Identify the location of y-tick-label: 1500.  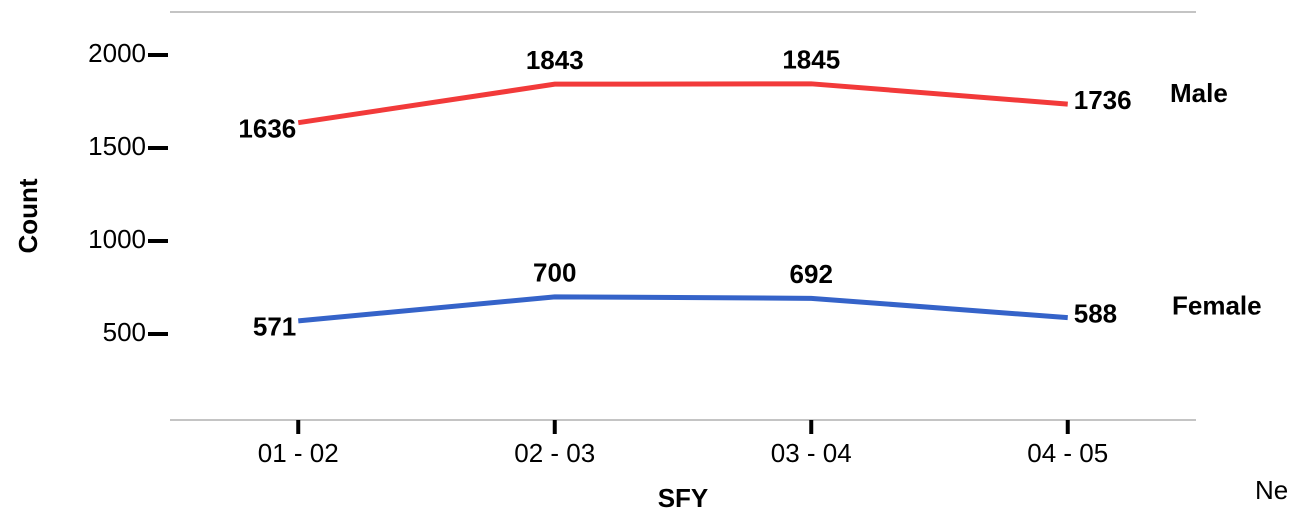
(117, 146).